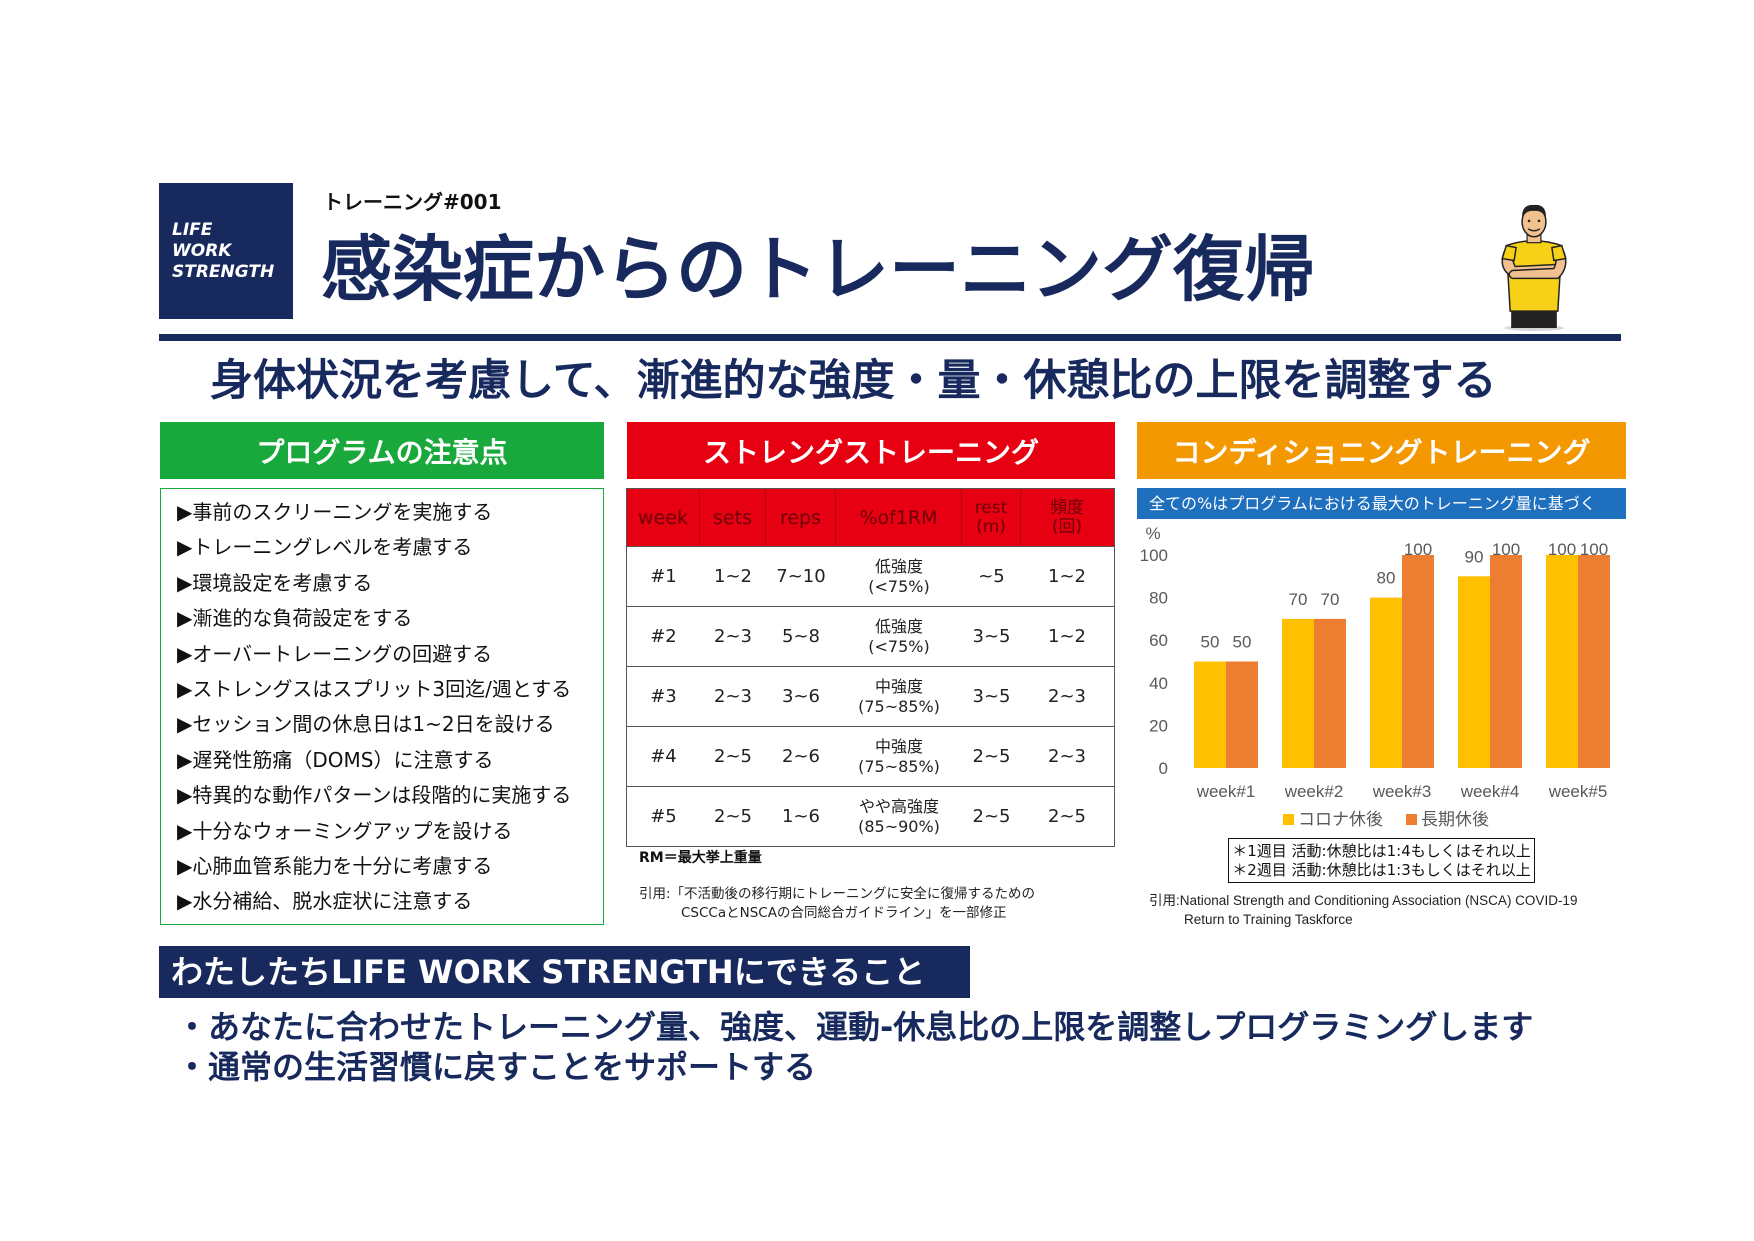  Describe the element at coordinates (1539, 221) in the screenshot. I see `eye-shape` at that location.